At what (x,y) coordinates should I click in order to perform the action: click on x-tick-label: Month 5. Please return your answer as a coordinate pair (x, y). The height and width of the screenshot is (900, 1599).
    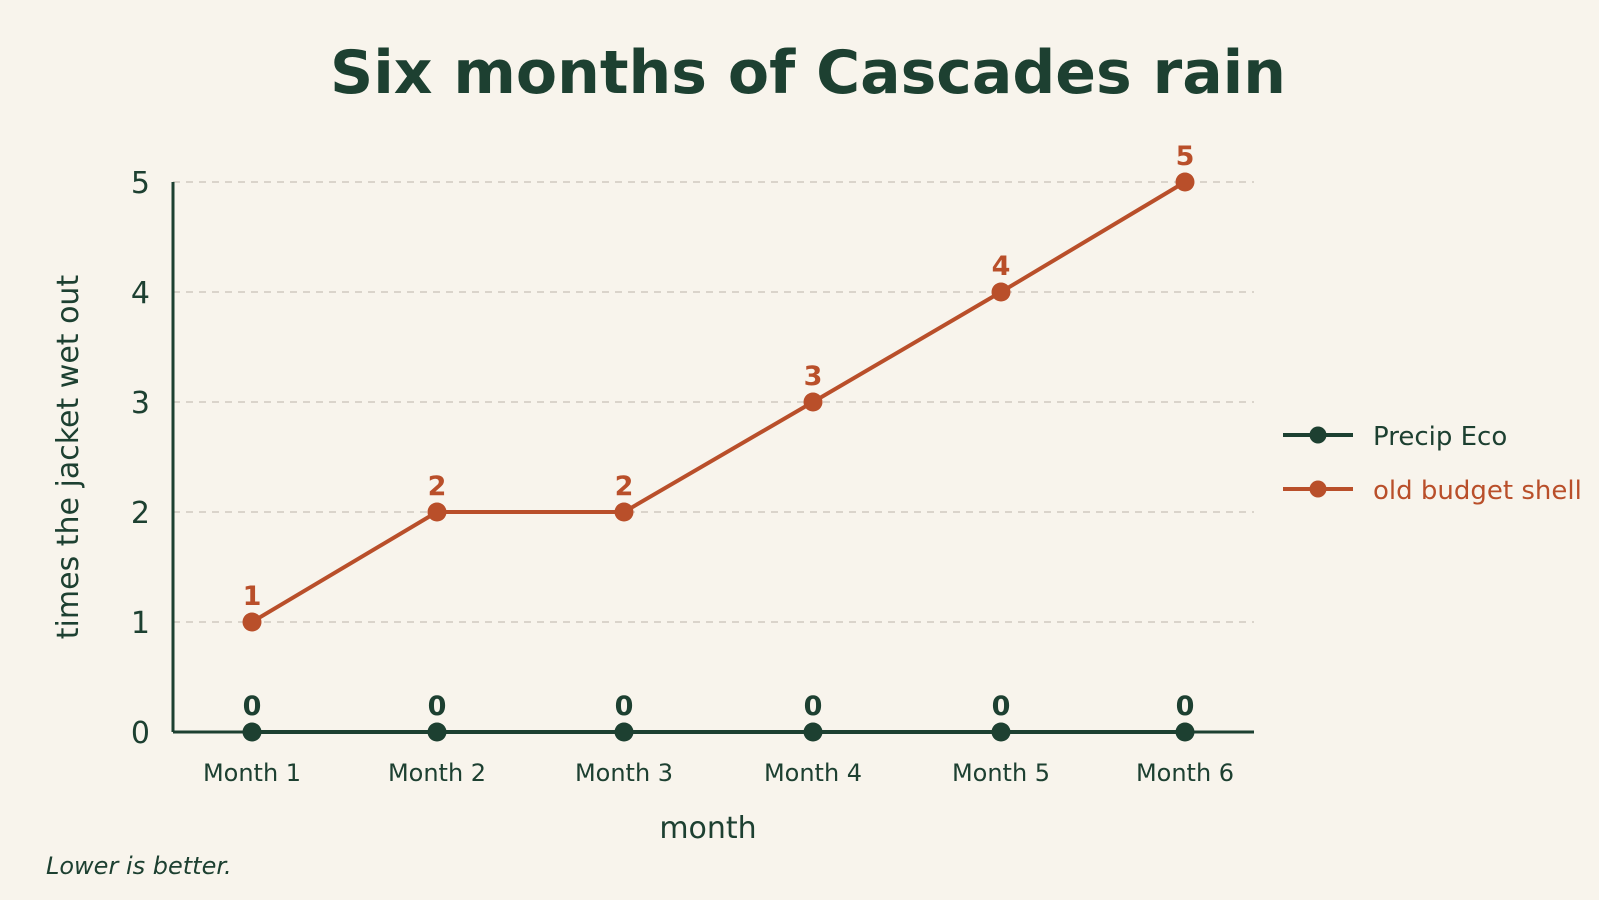
    Looking at the image, I should click on (1001, 773).